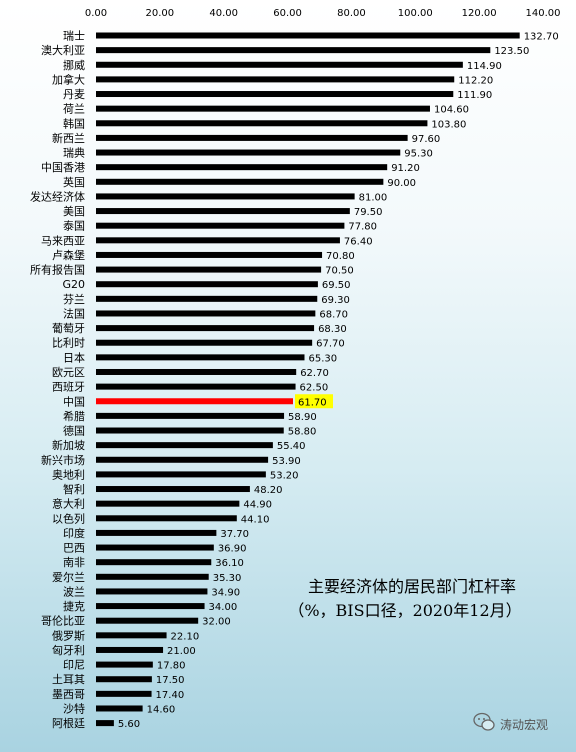  What do you see at coordinates (68, 635) in the screenshot?
I see `category-label: 俄罗斯` at bounding box center [68, 635].